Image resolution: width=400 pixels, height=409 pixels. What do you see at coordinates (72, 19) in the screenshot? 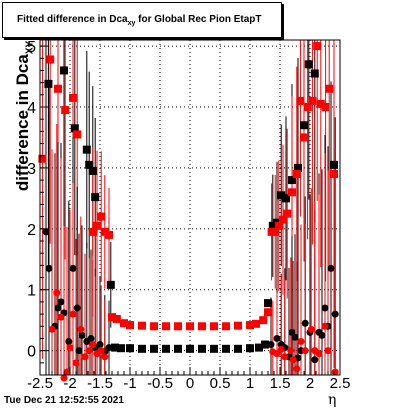
I see `chart-title-main: Fitted difference in Dca` at bounding box center [72, 19].